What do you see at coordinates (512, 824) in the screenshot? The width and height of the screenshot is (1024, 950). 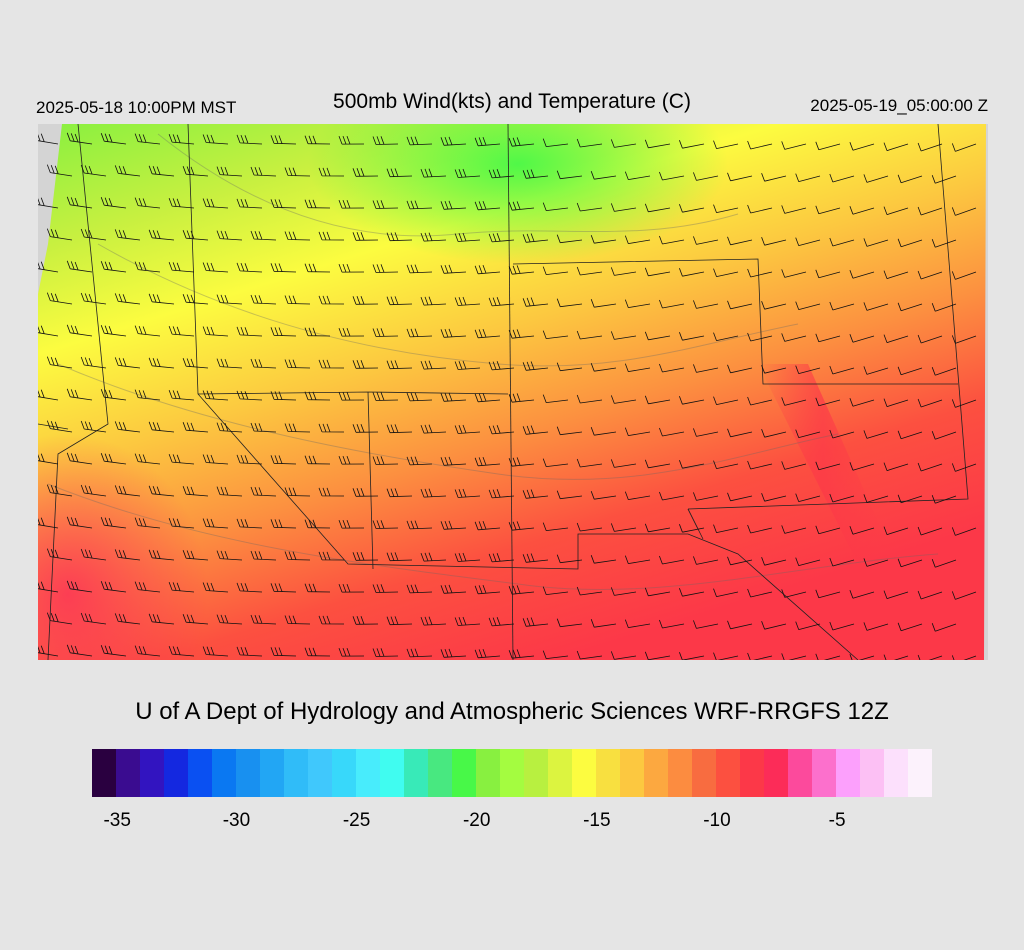 I see `colorbar-labels: -35 -30 -25 -20 -15 -10 -5` at bounding box center [512, 824].